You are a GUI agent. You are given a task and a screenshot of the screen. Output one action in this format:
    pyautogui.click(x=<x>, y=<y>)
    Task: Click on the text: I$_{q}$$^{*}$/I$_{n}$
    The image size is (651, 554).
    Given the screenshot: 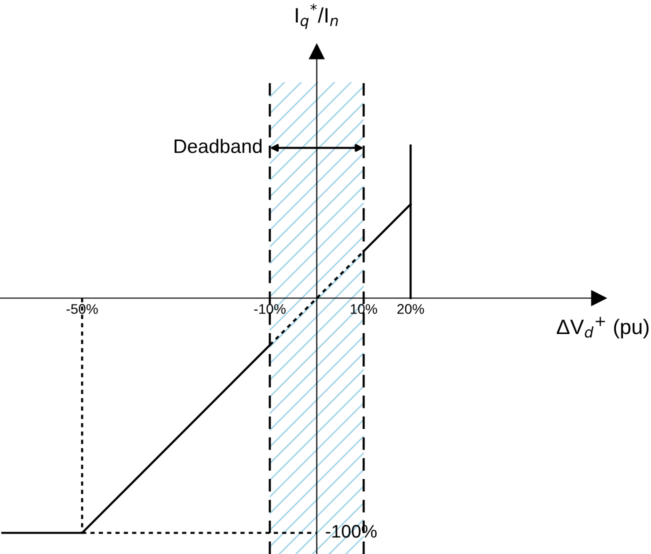 What is the action you would take?
    pyautogui.click(x=317, y=16)
    